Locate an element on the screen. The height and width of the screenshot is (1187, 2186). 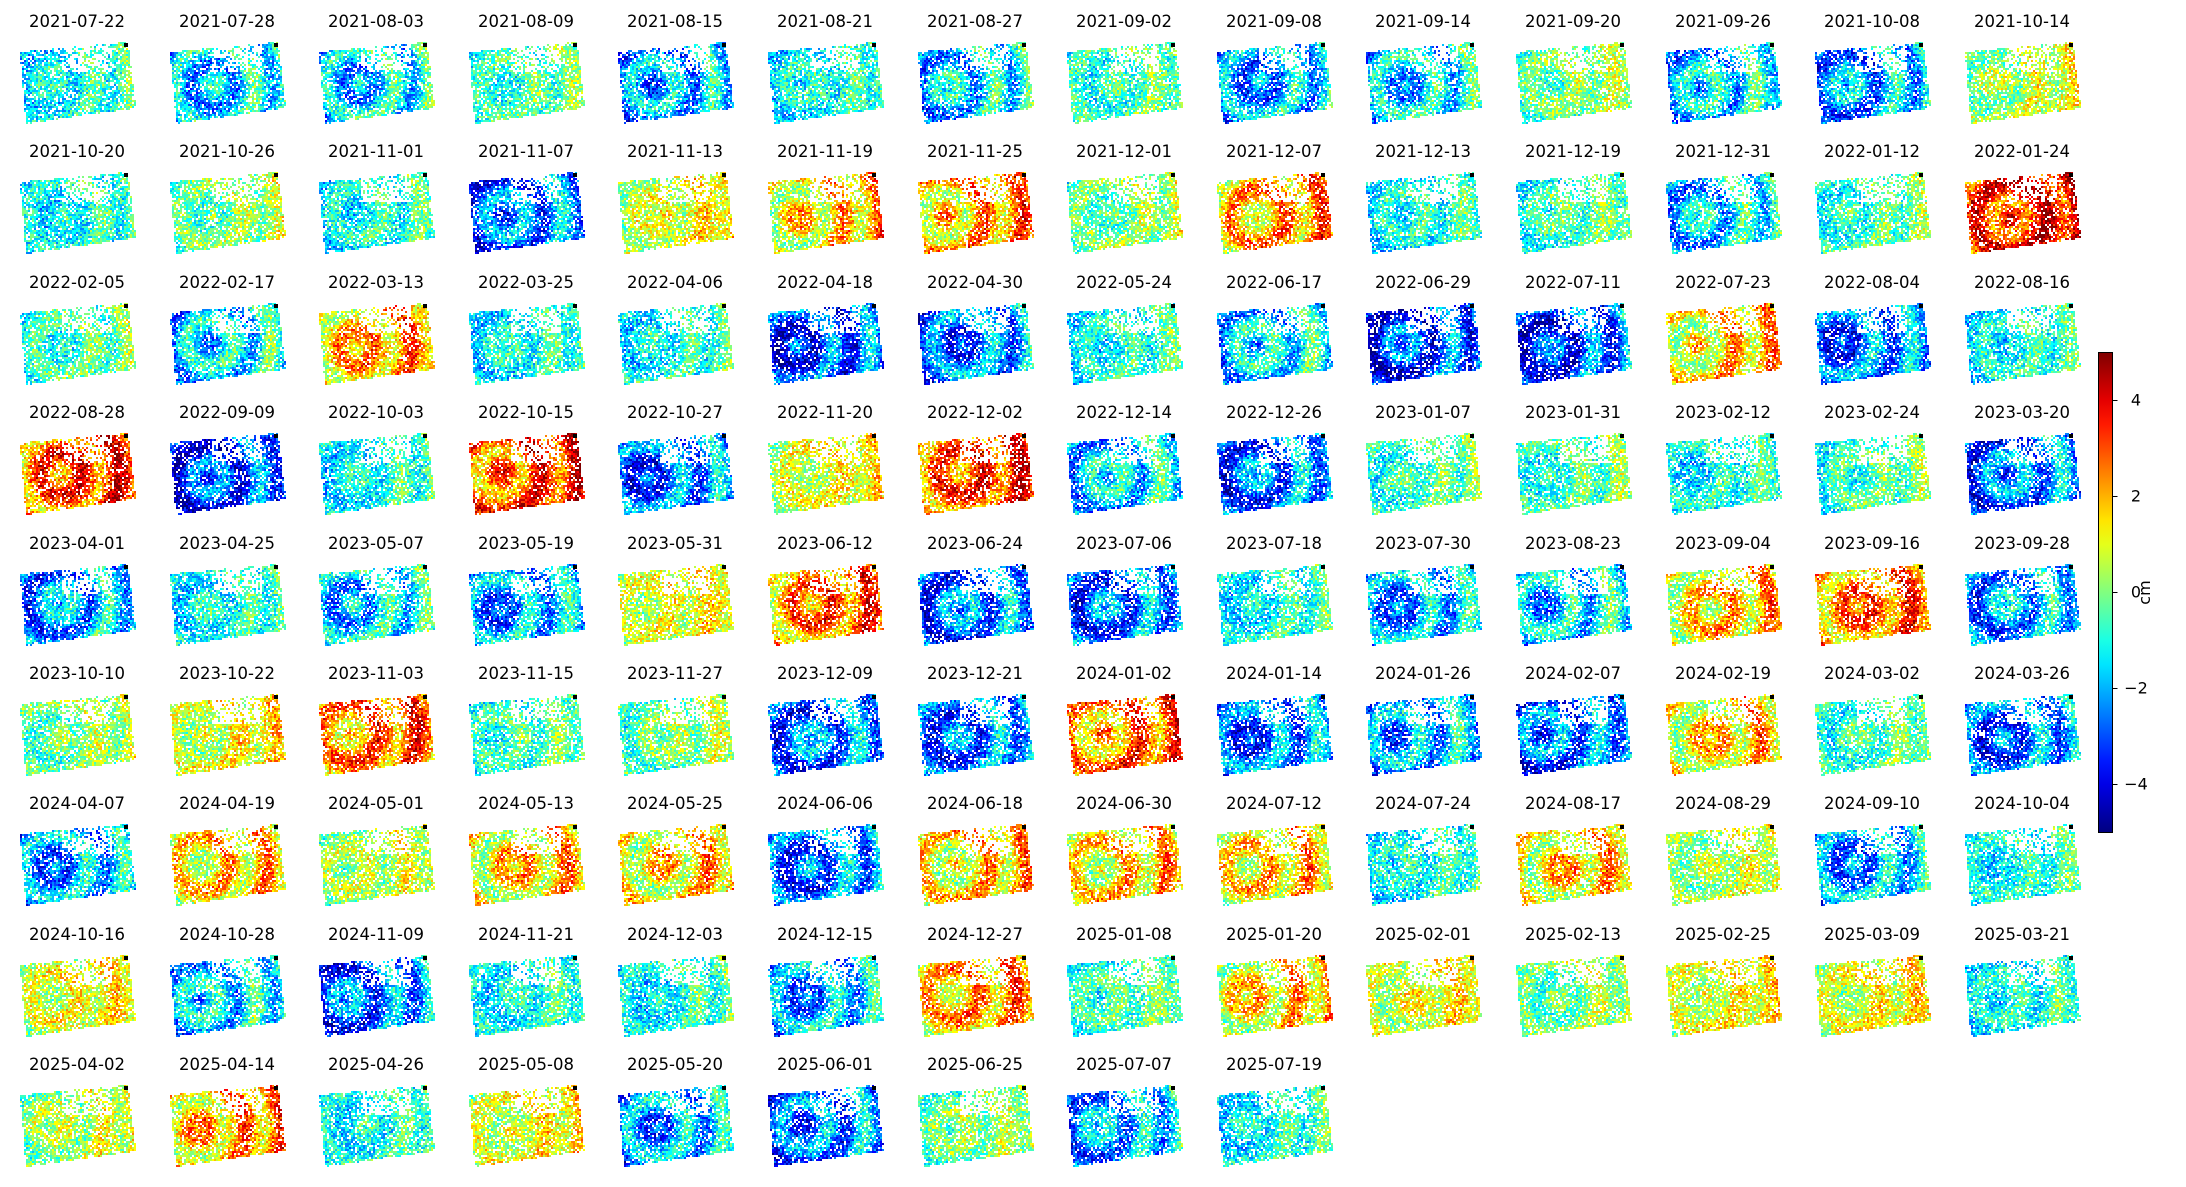
panel-2025-05-08: 2025-05-08 is located at coordinates (526, 1120).